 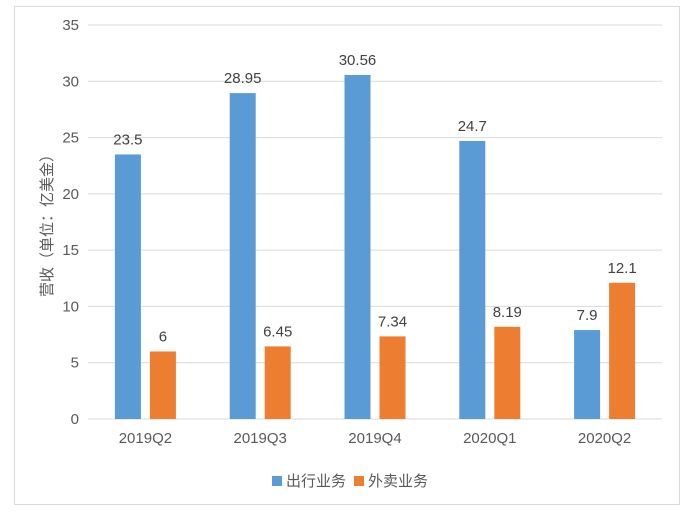 I want to click on legend-label: 外卖业务, so click(x=398, y=481).